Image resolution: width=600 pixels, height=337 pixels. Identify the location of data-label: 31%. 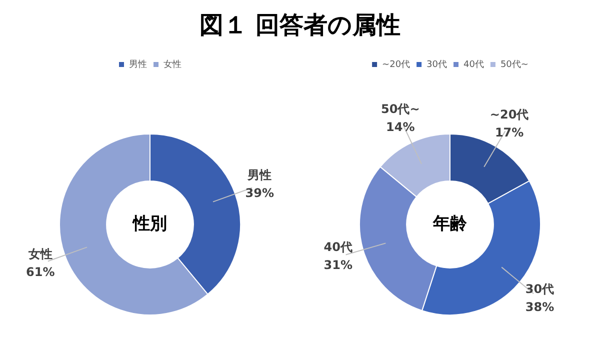
(338, 265).